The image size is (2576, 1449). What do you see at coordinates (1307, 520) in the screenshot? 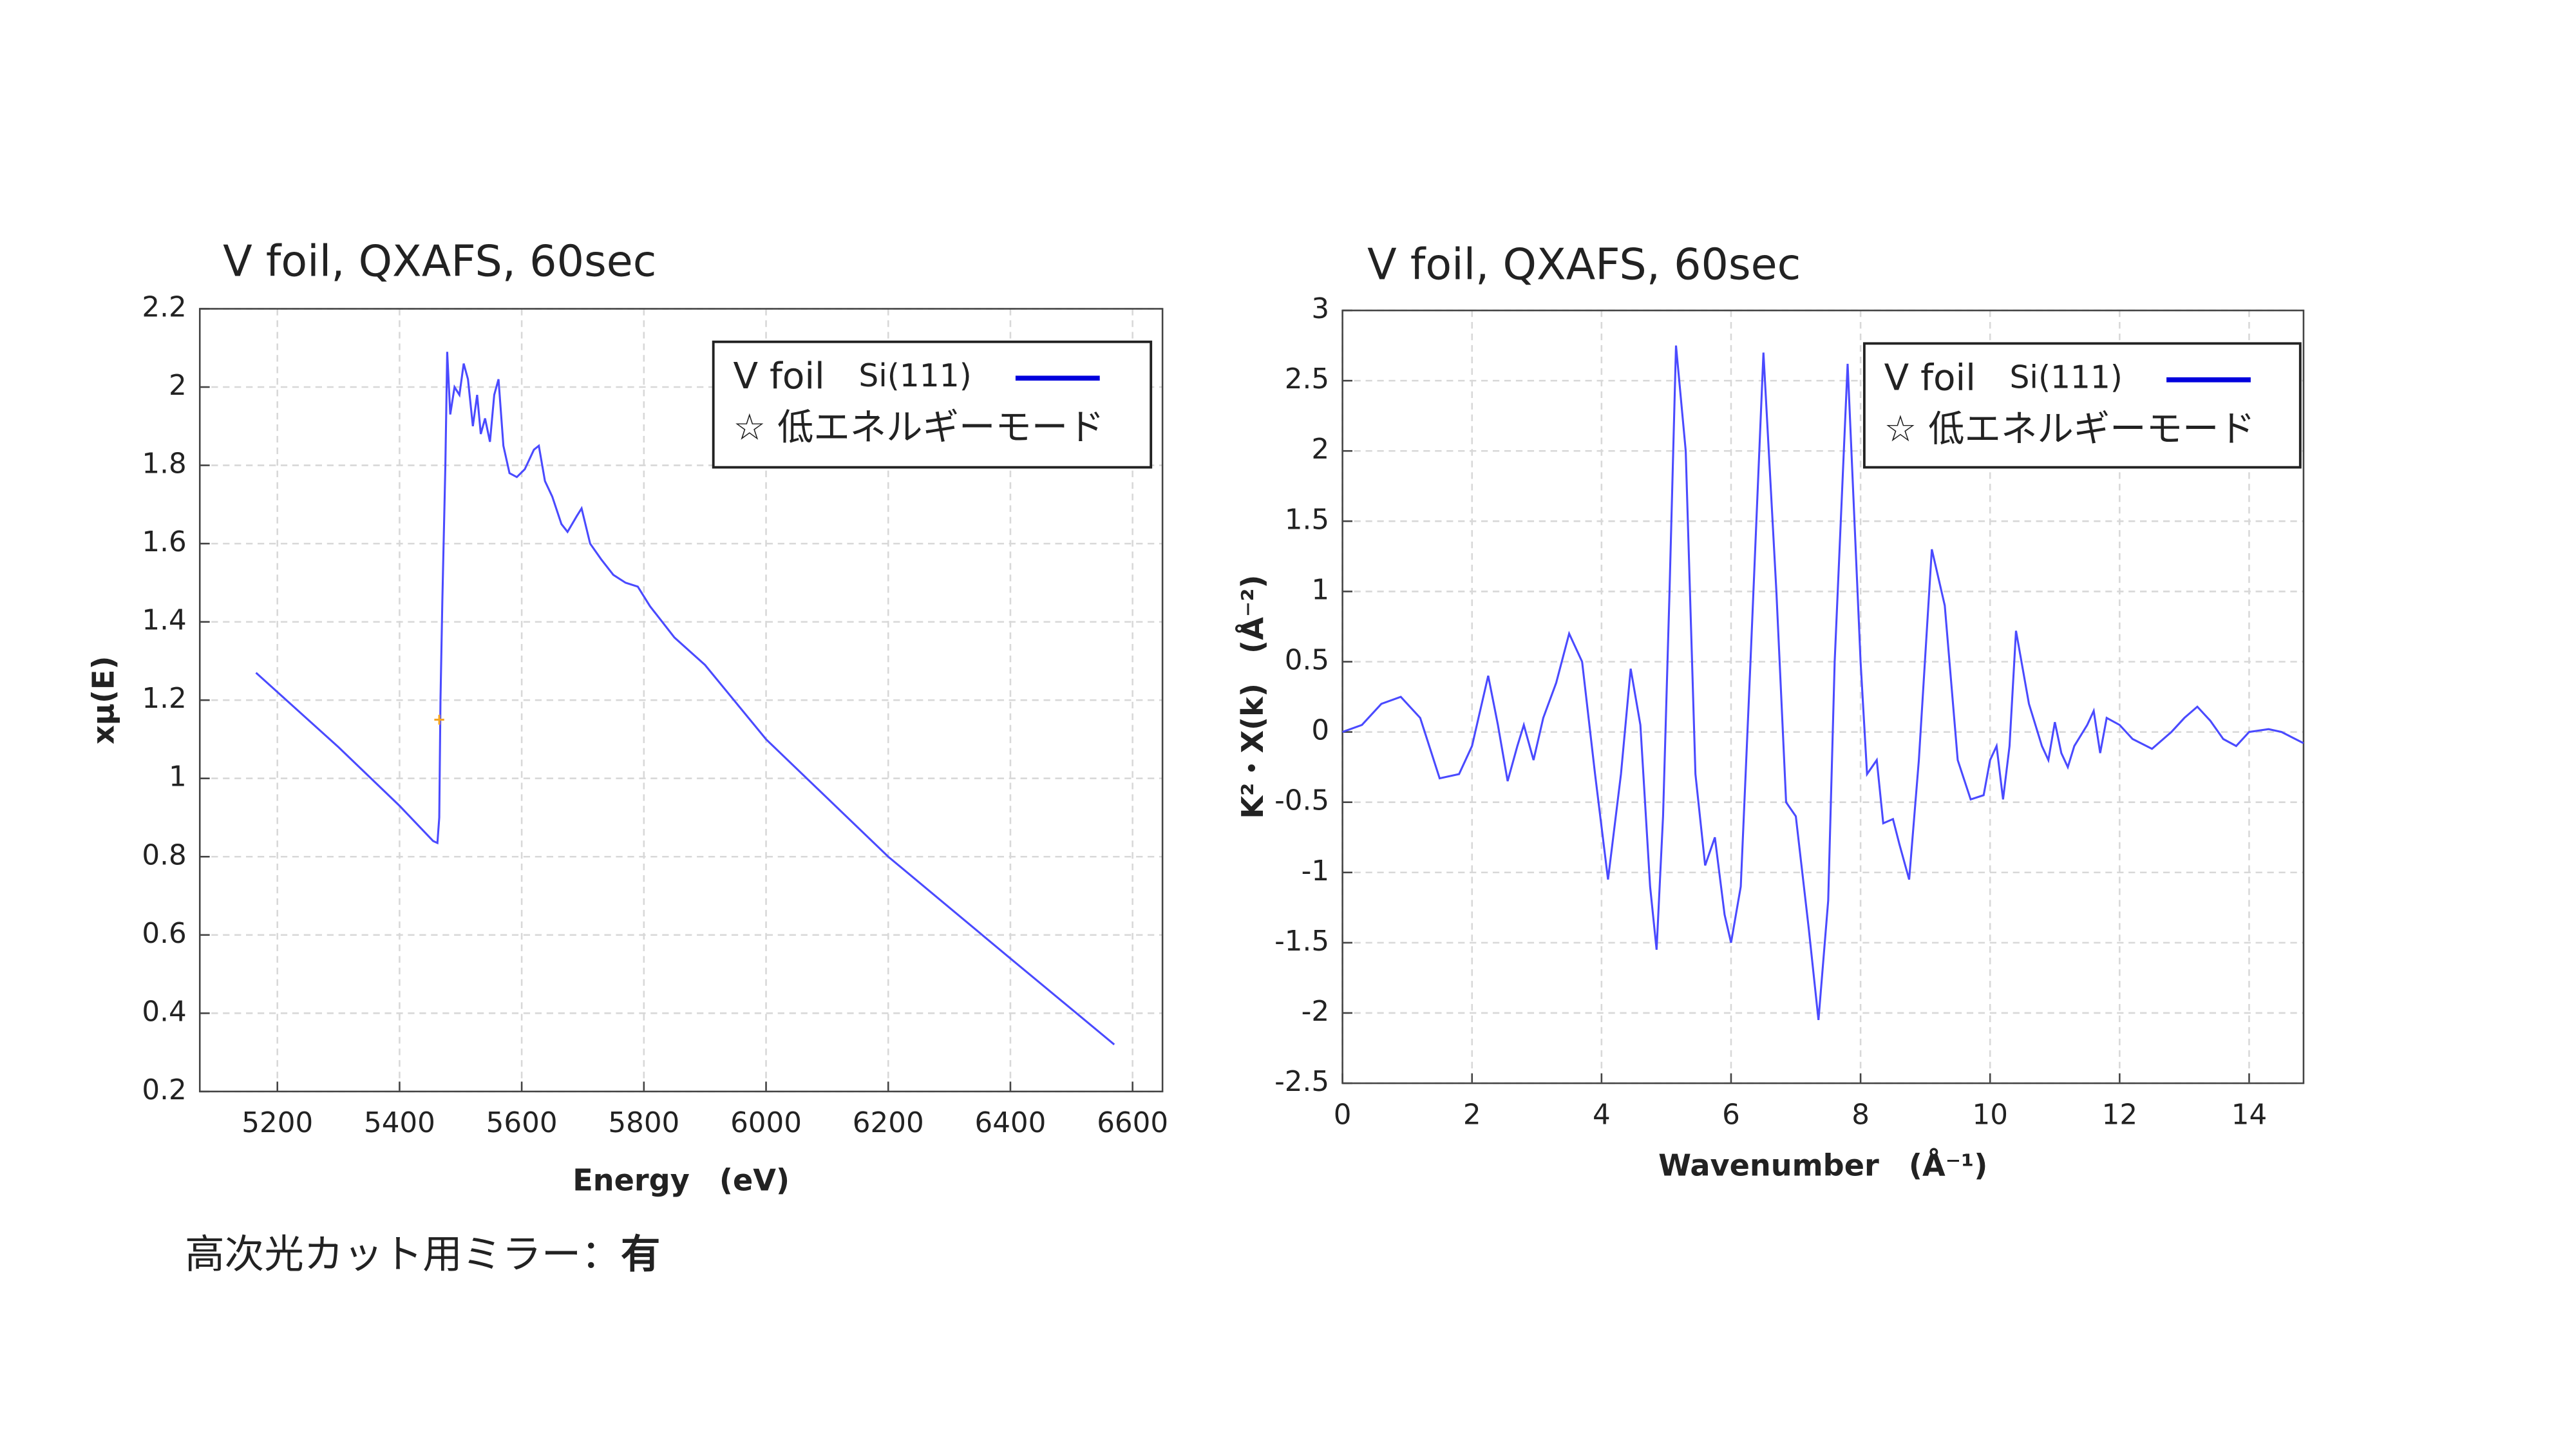
I see `y-tick-label: 1.5` at bounding box center [1307, 520].